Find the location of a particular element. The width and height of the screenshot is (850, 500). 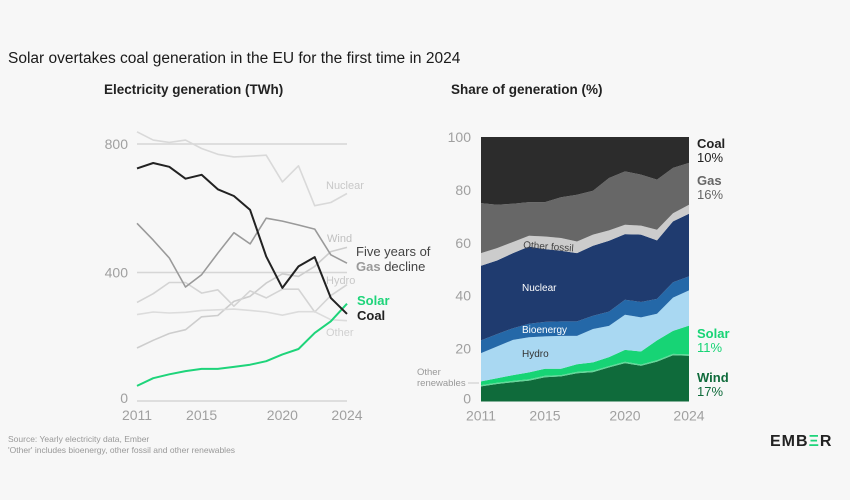

right-chart-title: Share of generation (%) is located at coordinates (527, 89).